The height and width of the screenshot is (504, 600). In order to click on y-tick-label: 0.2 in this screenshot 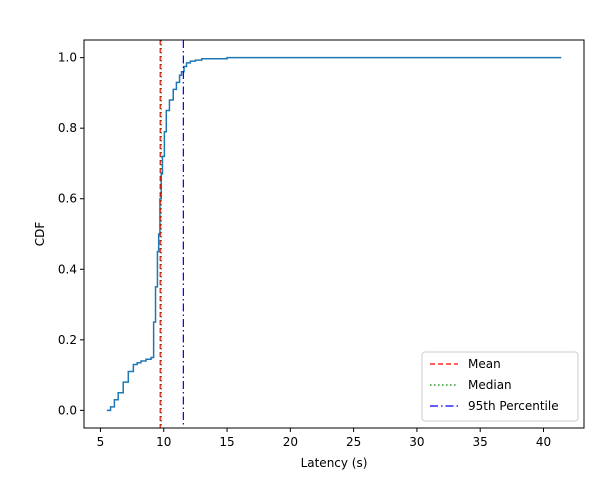, I will do `click(67, 340)`.